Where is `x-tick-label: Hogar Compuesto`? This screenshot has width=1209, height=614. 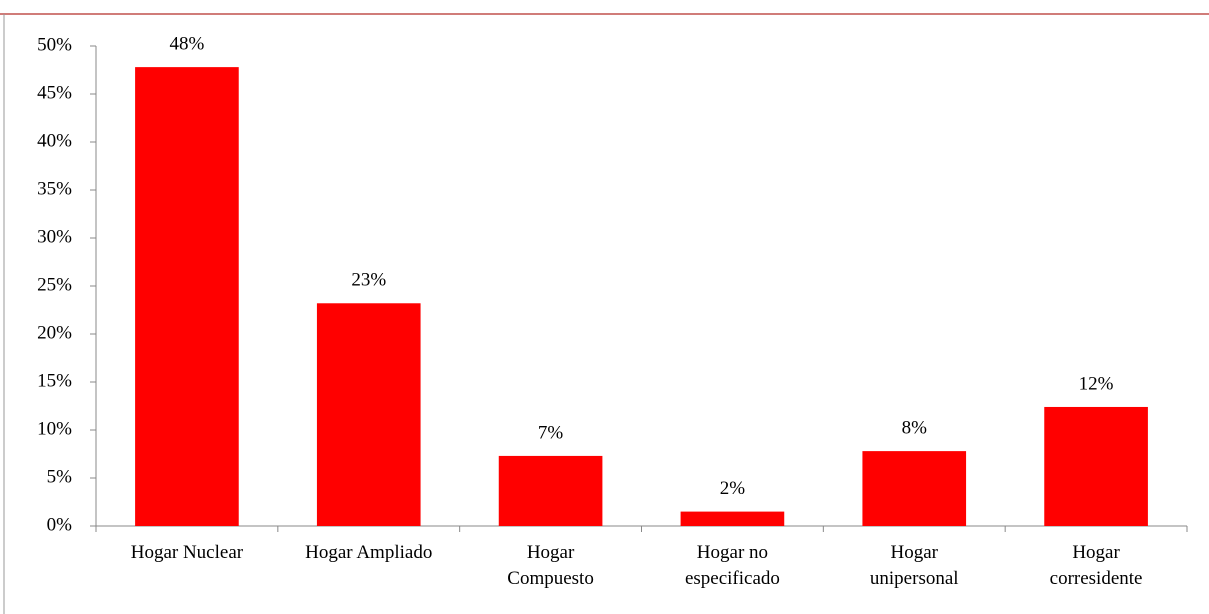
x-tick-label: Hogar Compuesto is located at coordinates (550, 565).